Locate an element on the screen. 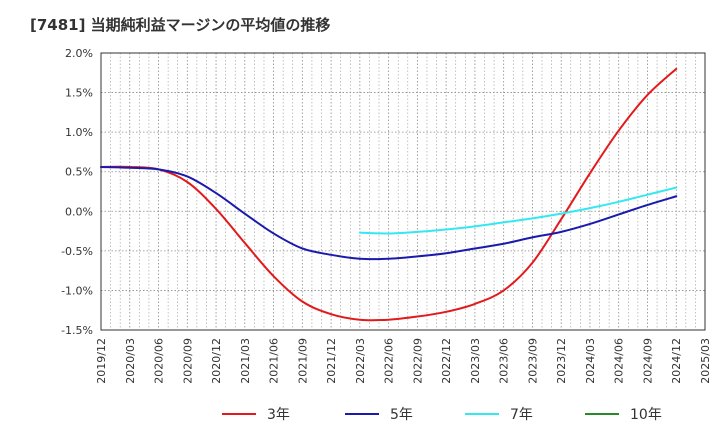 Image resolution: width=720 pixels, height=440 pixels. x-tick-label: 2021/06 is located at coordinates (274, 361).